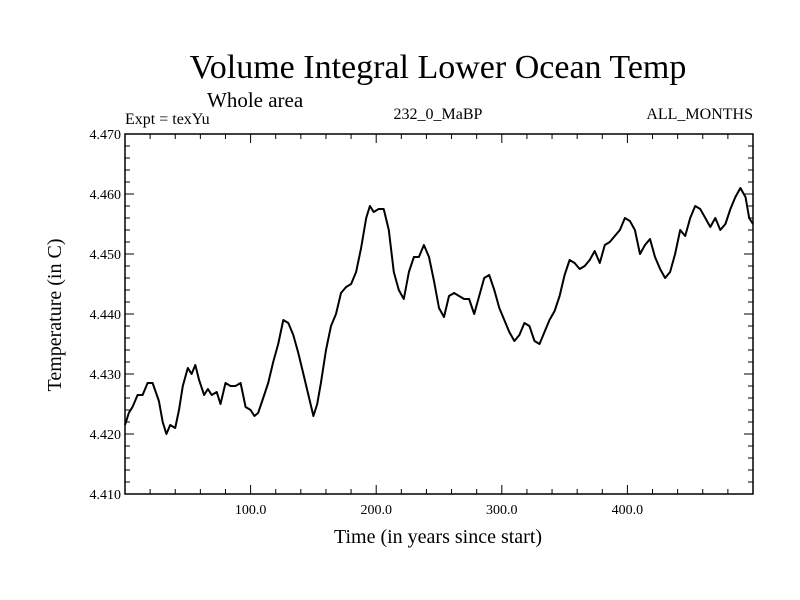  What do you see at coordinates (255, 100) in the screenshot?
I see `chart-subtitle: Whole area` at bounding box center [255, 100].